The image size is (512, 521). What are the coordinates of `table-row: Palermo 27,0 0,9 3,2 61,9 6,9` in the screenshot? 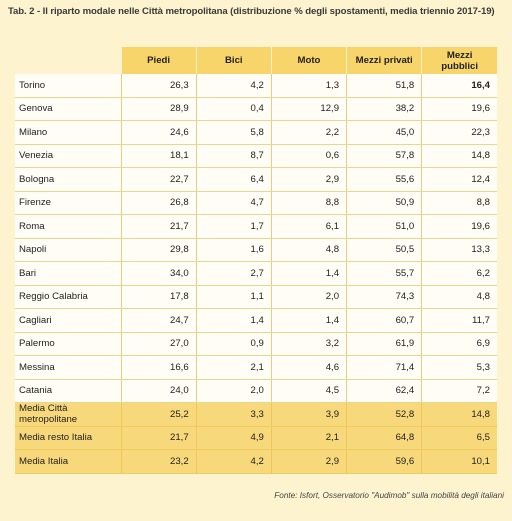 It's located at (256, 344).